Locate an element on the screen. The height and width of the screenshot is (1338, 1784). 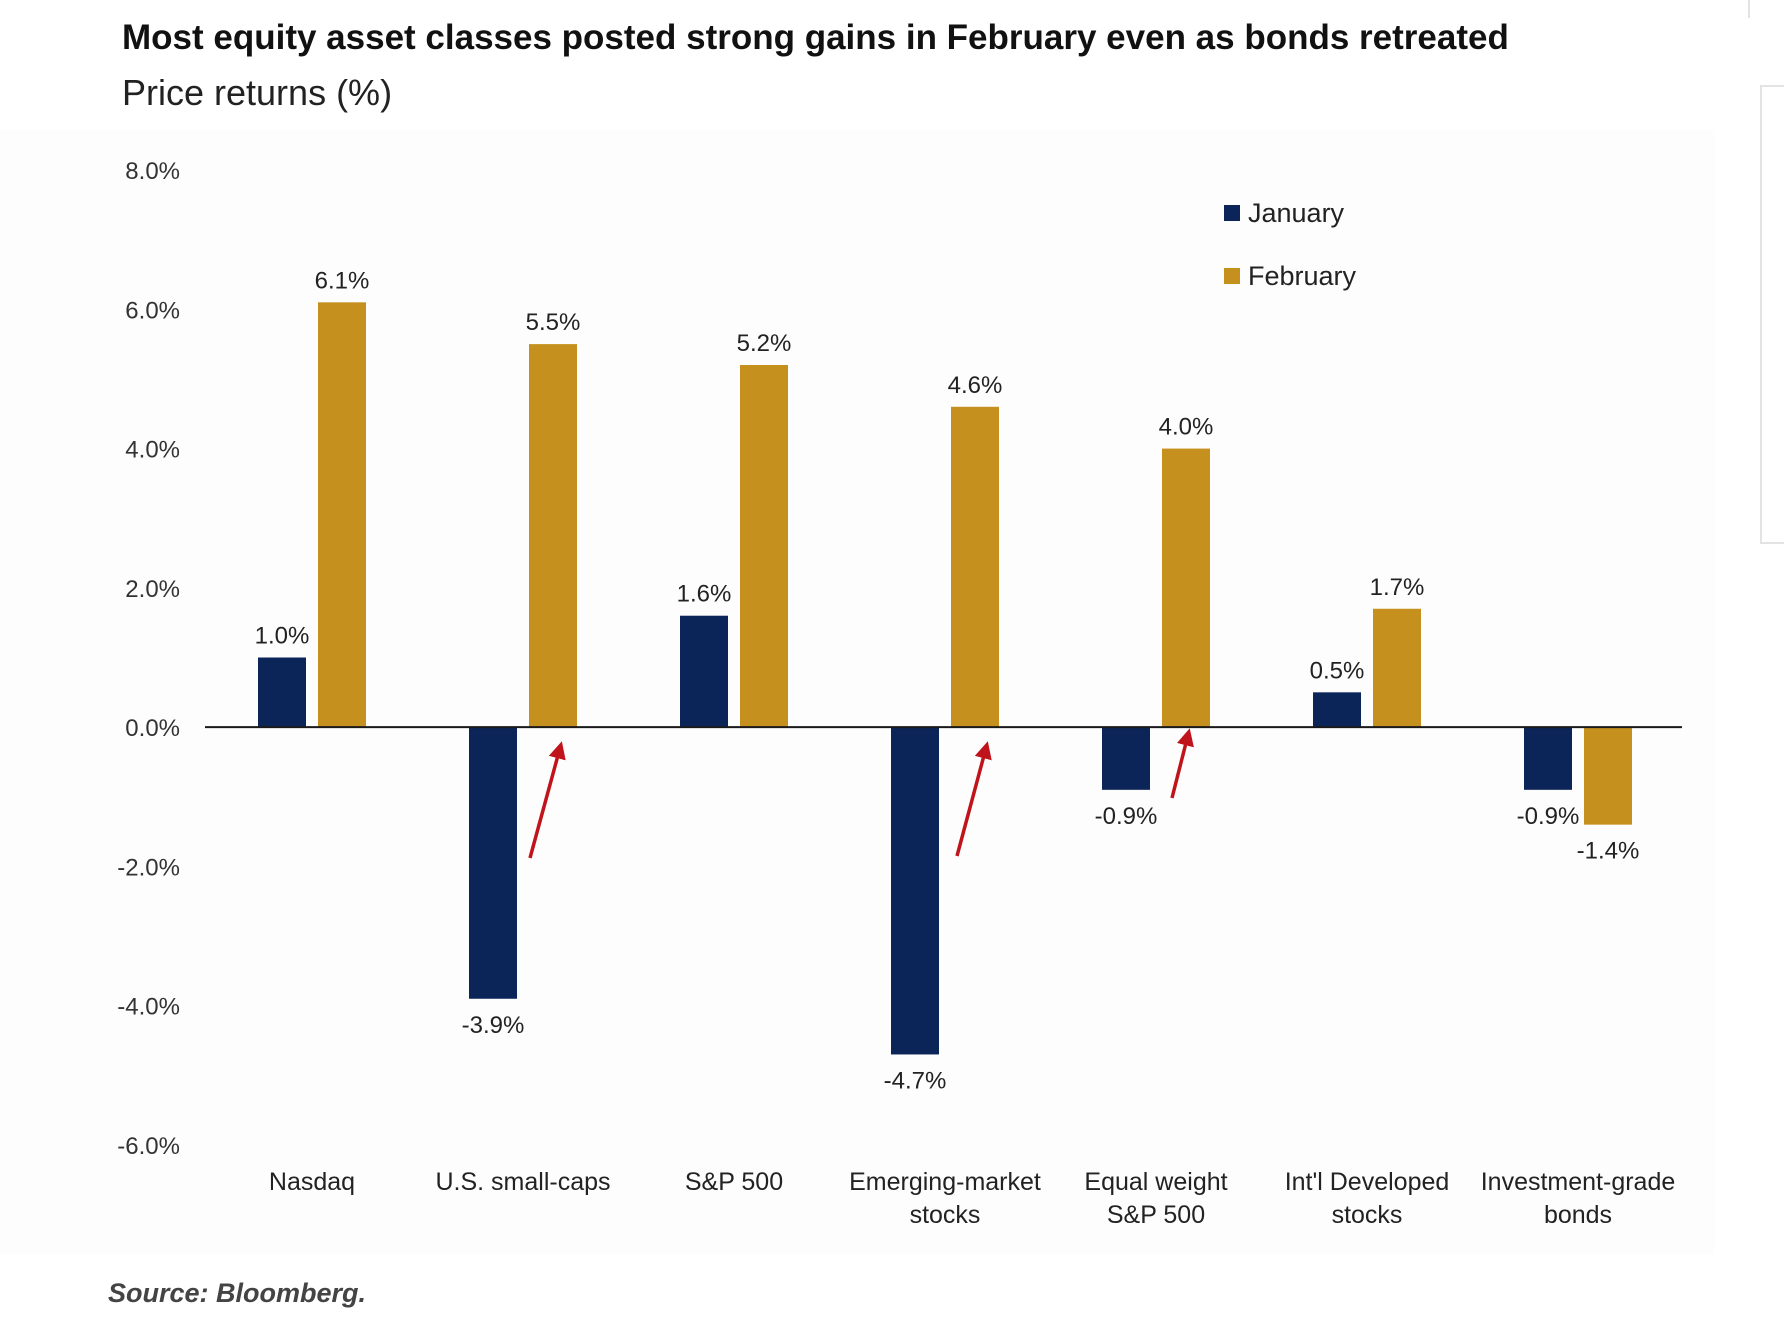
x-tick-label: U.S. small-caps is located at coordinates (522, 1182).